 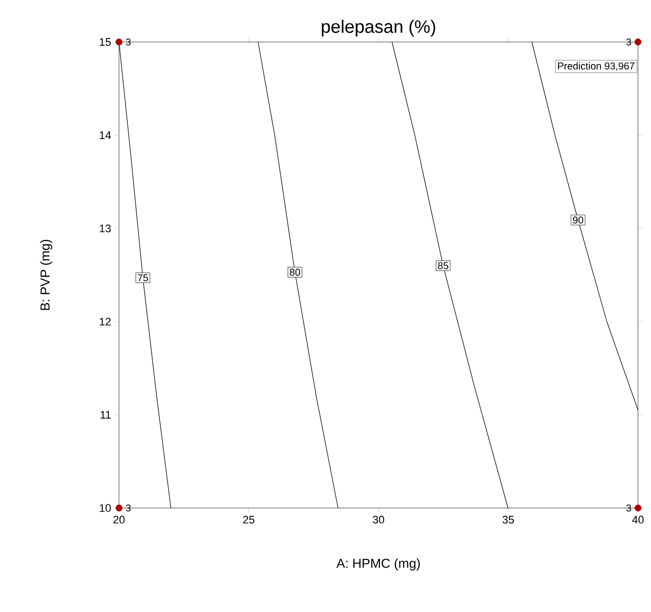 What do you see at coordinates (119, 520) in the screenshot?
I see `x-tick-label: 20` at bounding box center [119, 520].